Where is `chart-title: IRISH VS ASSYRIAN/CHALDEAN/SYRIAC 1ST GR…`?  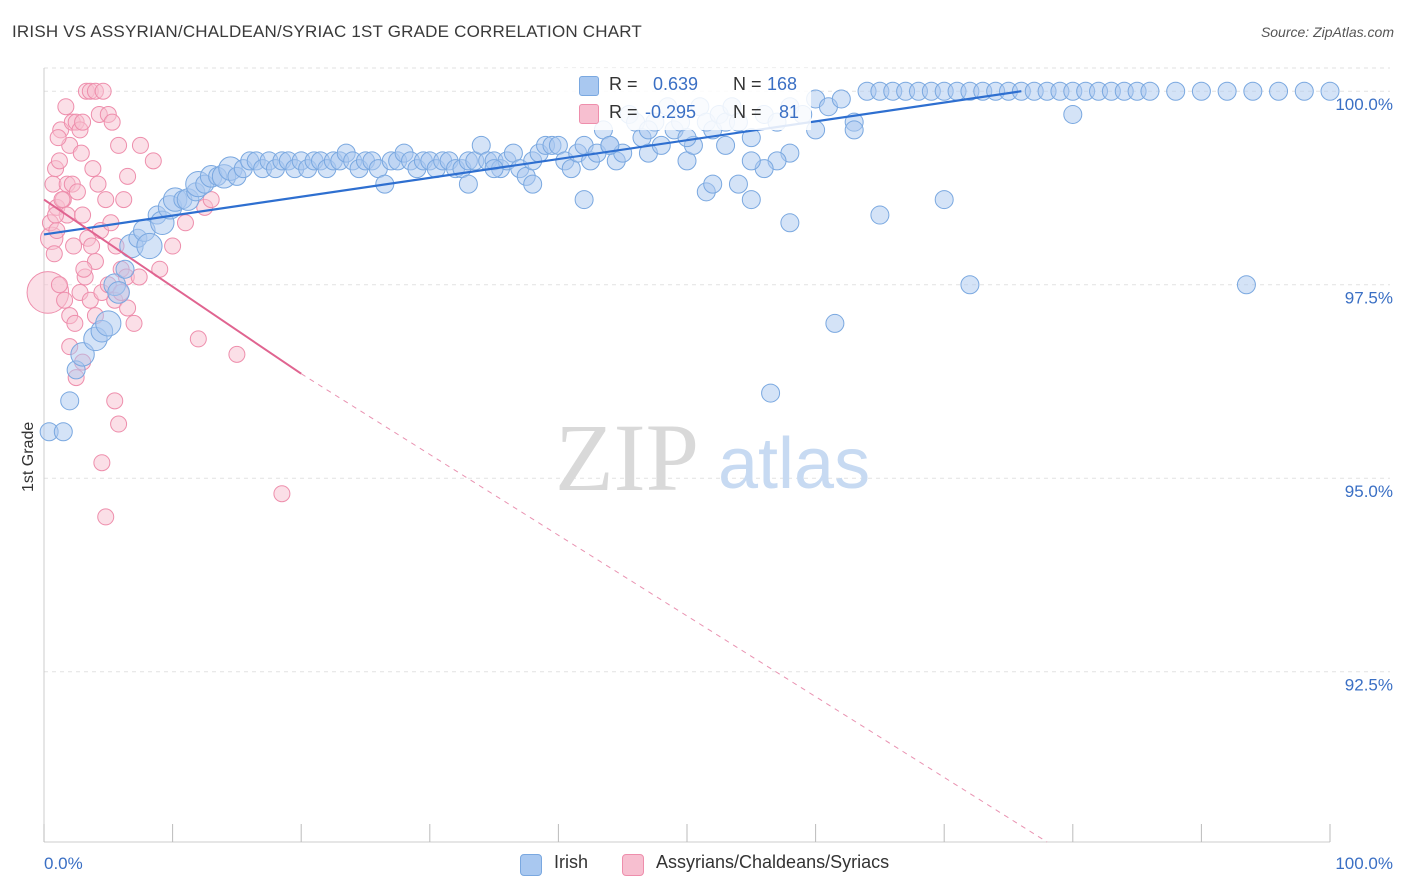
chart-title: IRISH VS ASSYRIAN/CHALDEAN/SYRIAC 1ST GR… is located at coordinates (327, 31).